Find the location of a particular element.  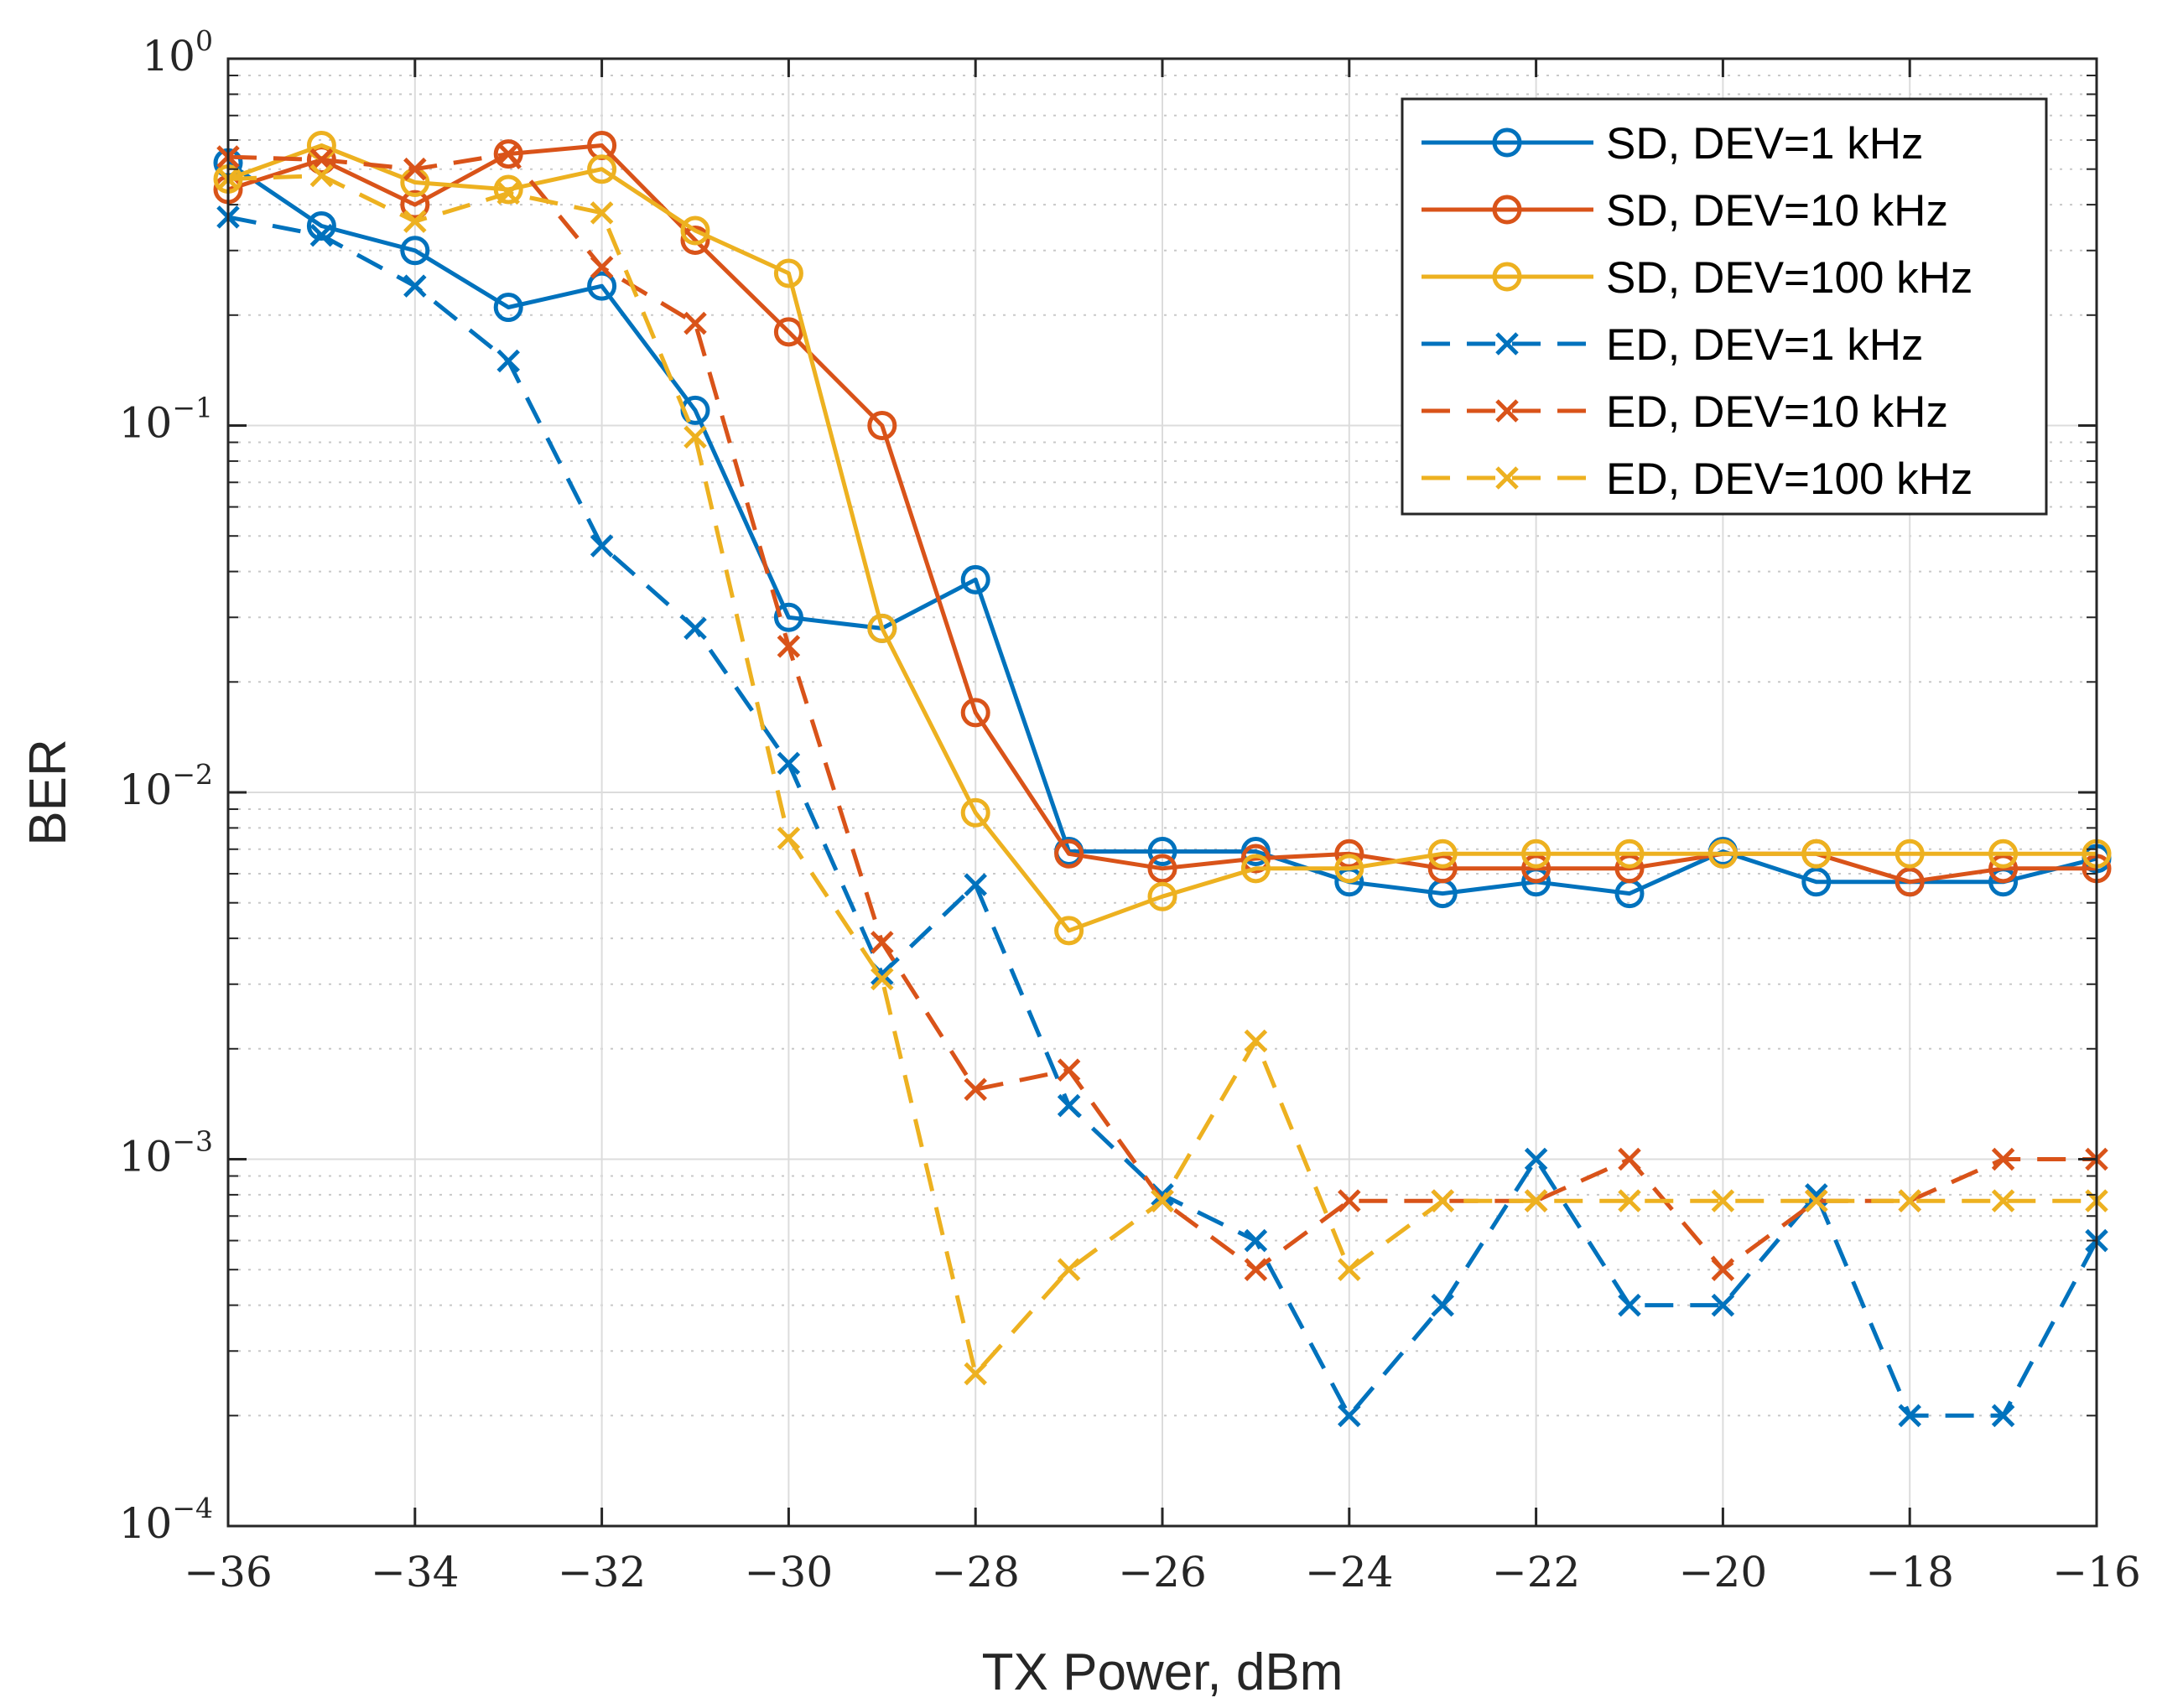

x-tick-labels: −36 −34 −32 −30 −28 −26 −24 −22 −20 −18 −16 is located at coordinates (1162, 1572).